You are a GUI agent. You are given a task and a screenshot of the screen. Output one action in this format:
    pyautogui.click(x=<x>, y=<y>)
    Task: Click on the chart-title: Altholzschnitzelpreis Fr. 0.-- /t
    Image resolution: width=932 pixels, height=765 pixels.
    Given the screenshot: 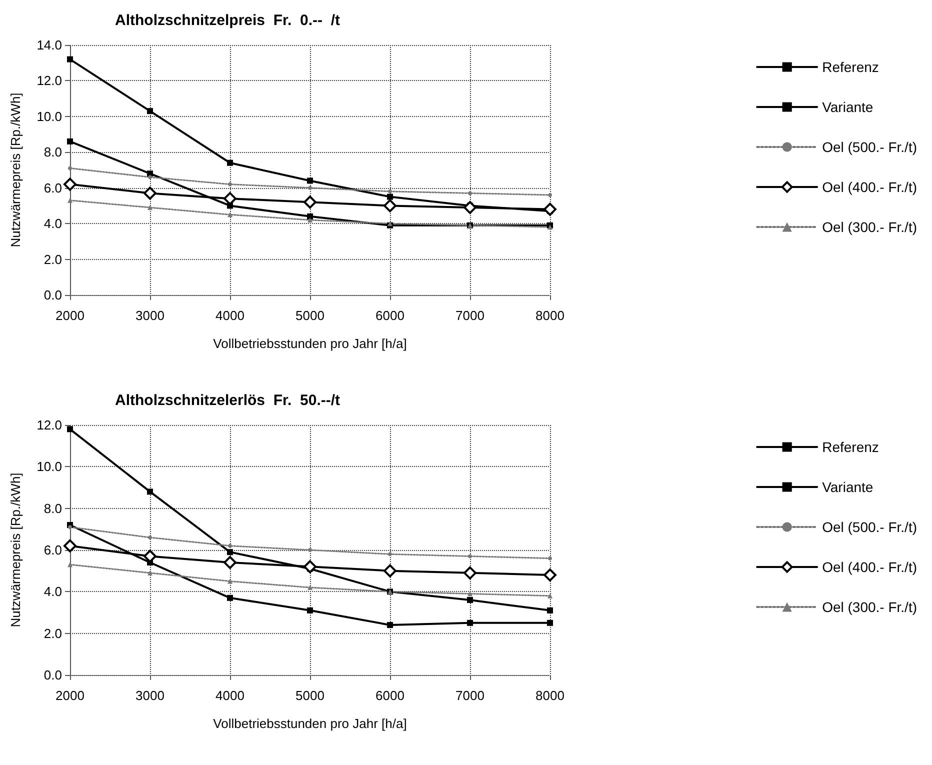 What is the action you would take?
    pyautogui.click(x=227, y=20)
    